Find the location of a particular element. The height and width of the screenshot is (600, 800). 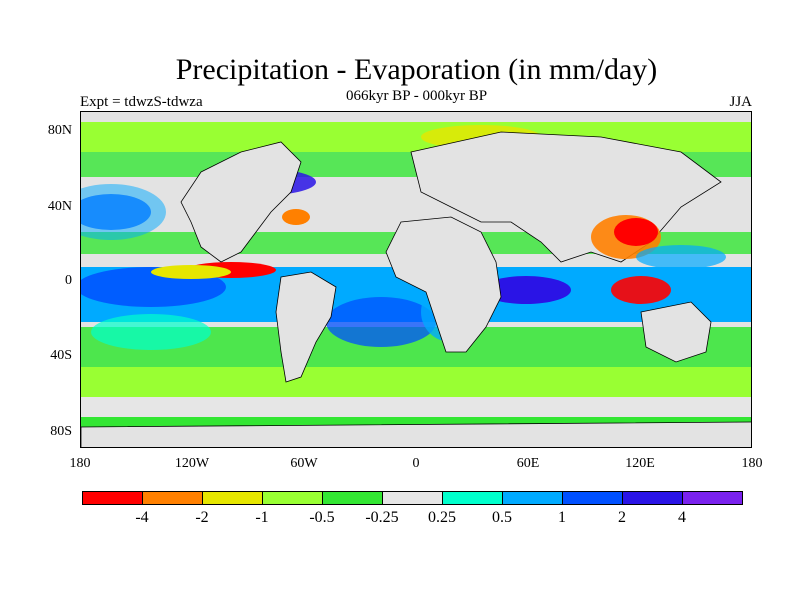

colorbar is located at coordinates (412, 498).